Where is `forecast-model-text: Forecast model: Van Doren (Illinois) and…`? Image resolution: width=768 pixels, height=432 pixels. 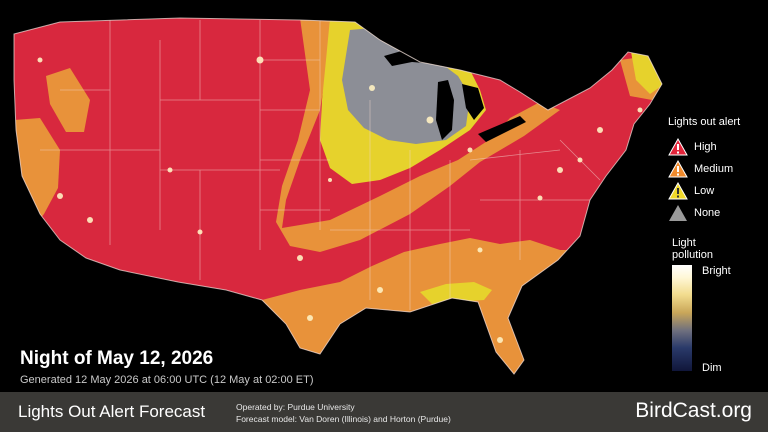 forecast-model-text: Forecast model: Van Doren (Illinois) and… is located at coordinates (343, 419).